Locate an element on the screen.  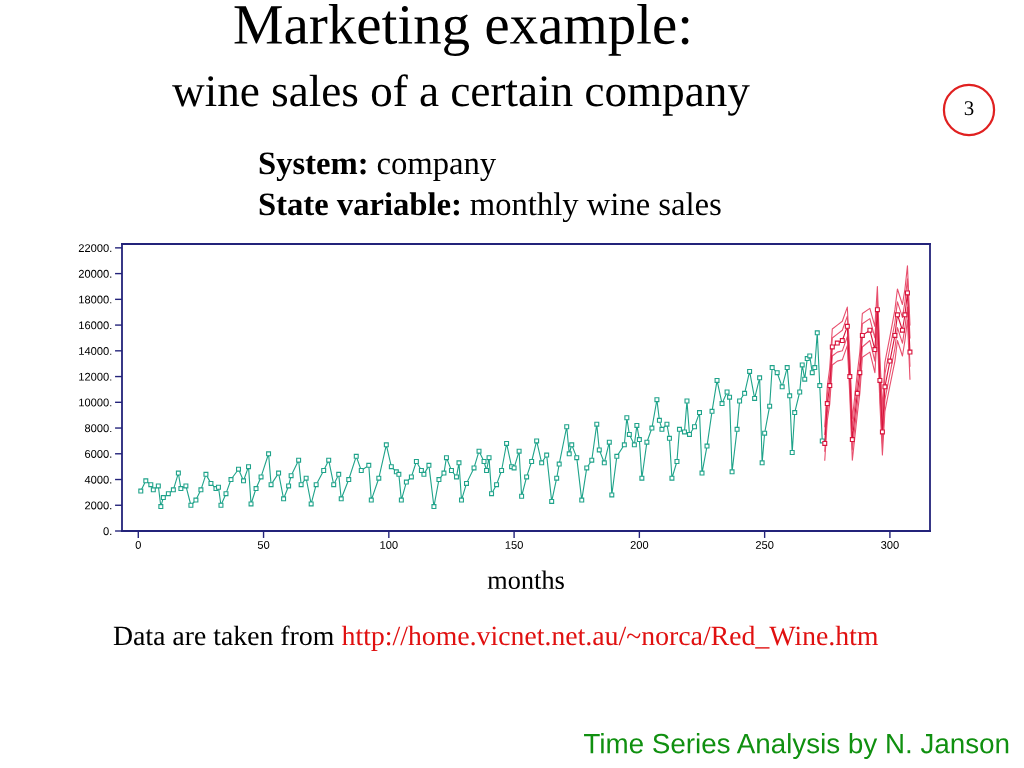
y-tick-label: 2000. is located at coordinates (98, 505).